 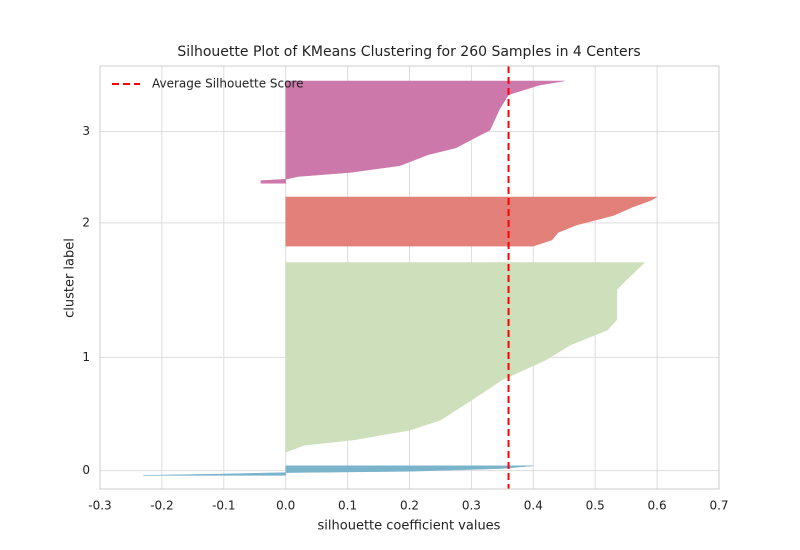 I want to click on x-tick-label: 0.1, so click(x=347, y=506).